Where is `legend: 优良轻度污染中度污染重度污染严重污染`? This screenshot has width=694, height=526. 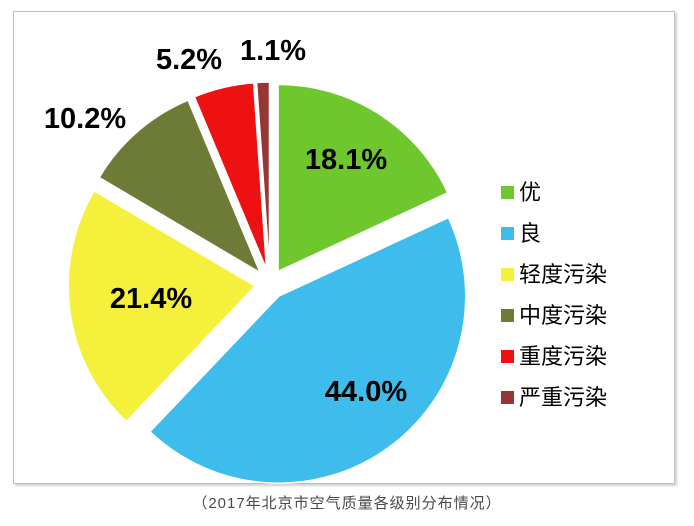
legend: 优良轻度污染中度污染重度污染严重污染 is located at coordinates (554, 295).